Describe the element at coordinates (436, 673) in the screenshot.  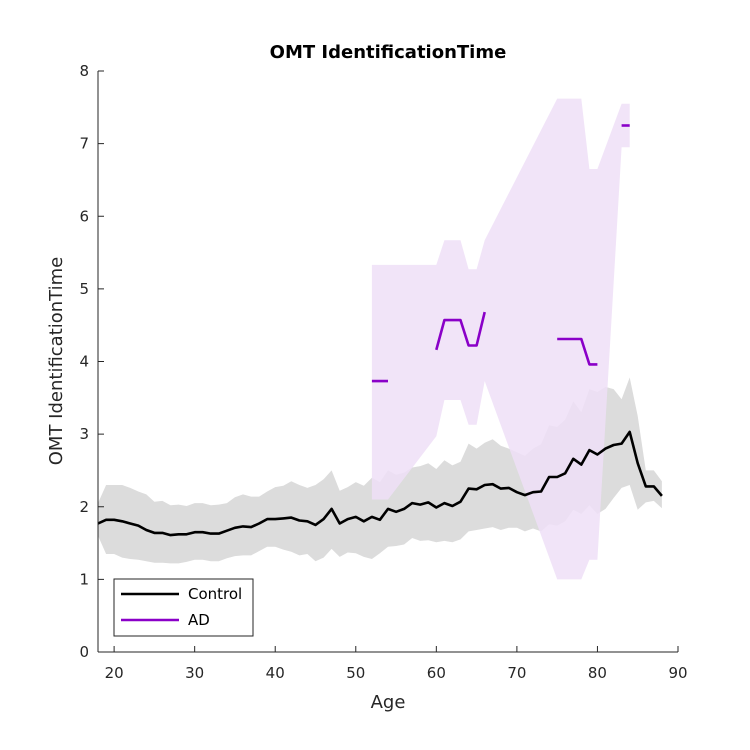
I see `x-tick-label: 60` at that location.